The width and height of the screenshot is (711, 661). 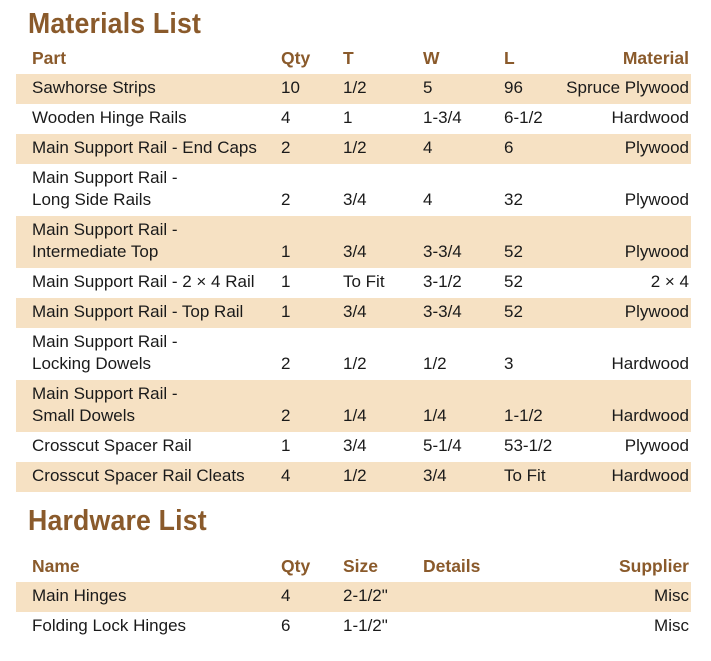 What do you see at coordinates (513, 199) in the screenshot?
I see `length-value: 32` at bounding box center [513, 199].